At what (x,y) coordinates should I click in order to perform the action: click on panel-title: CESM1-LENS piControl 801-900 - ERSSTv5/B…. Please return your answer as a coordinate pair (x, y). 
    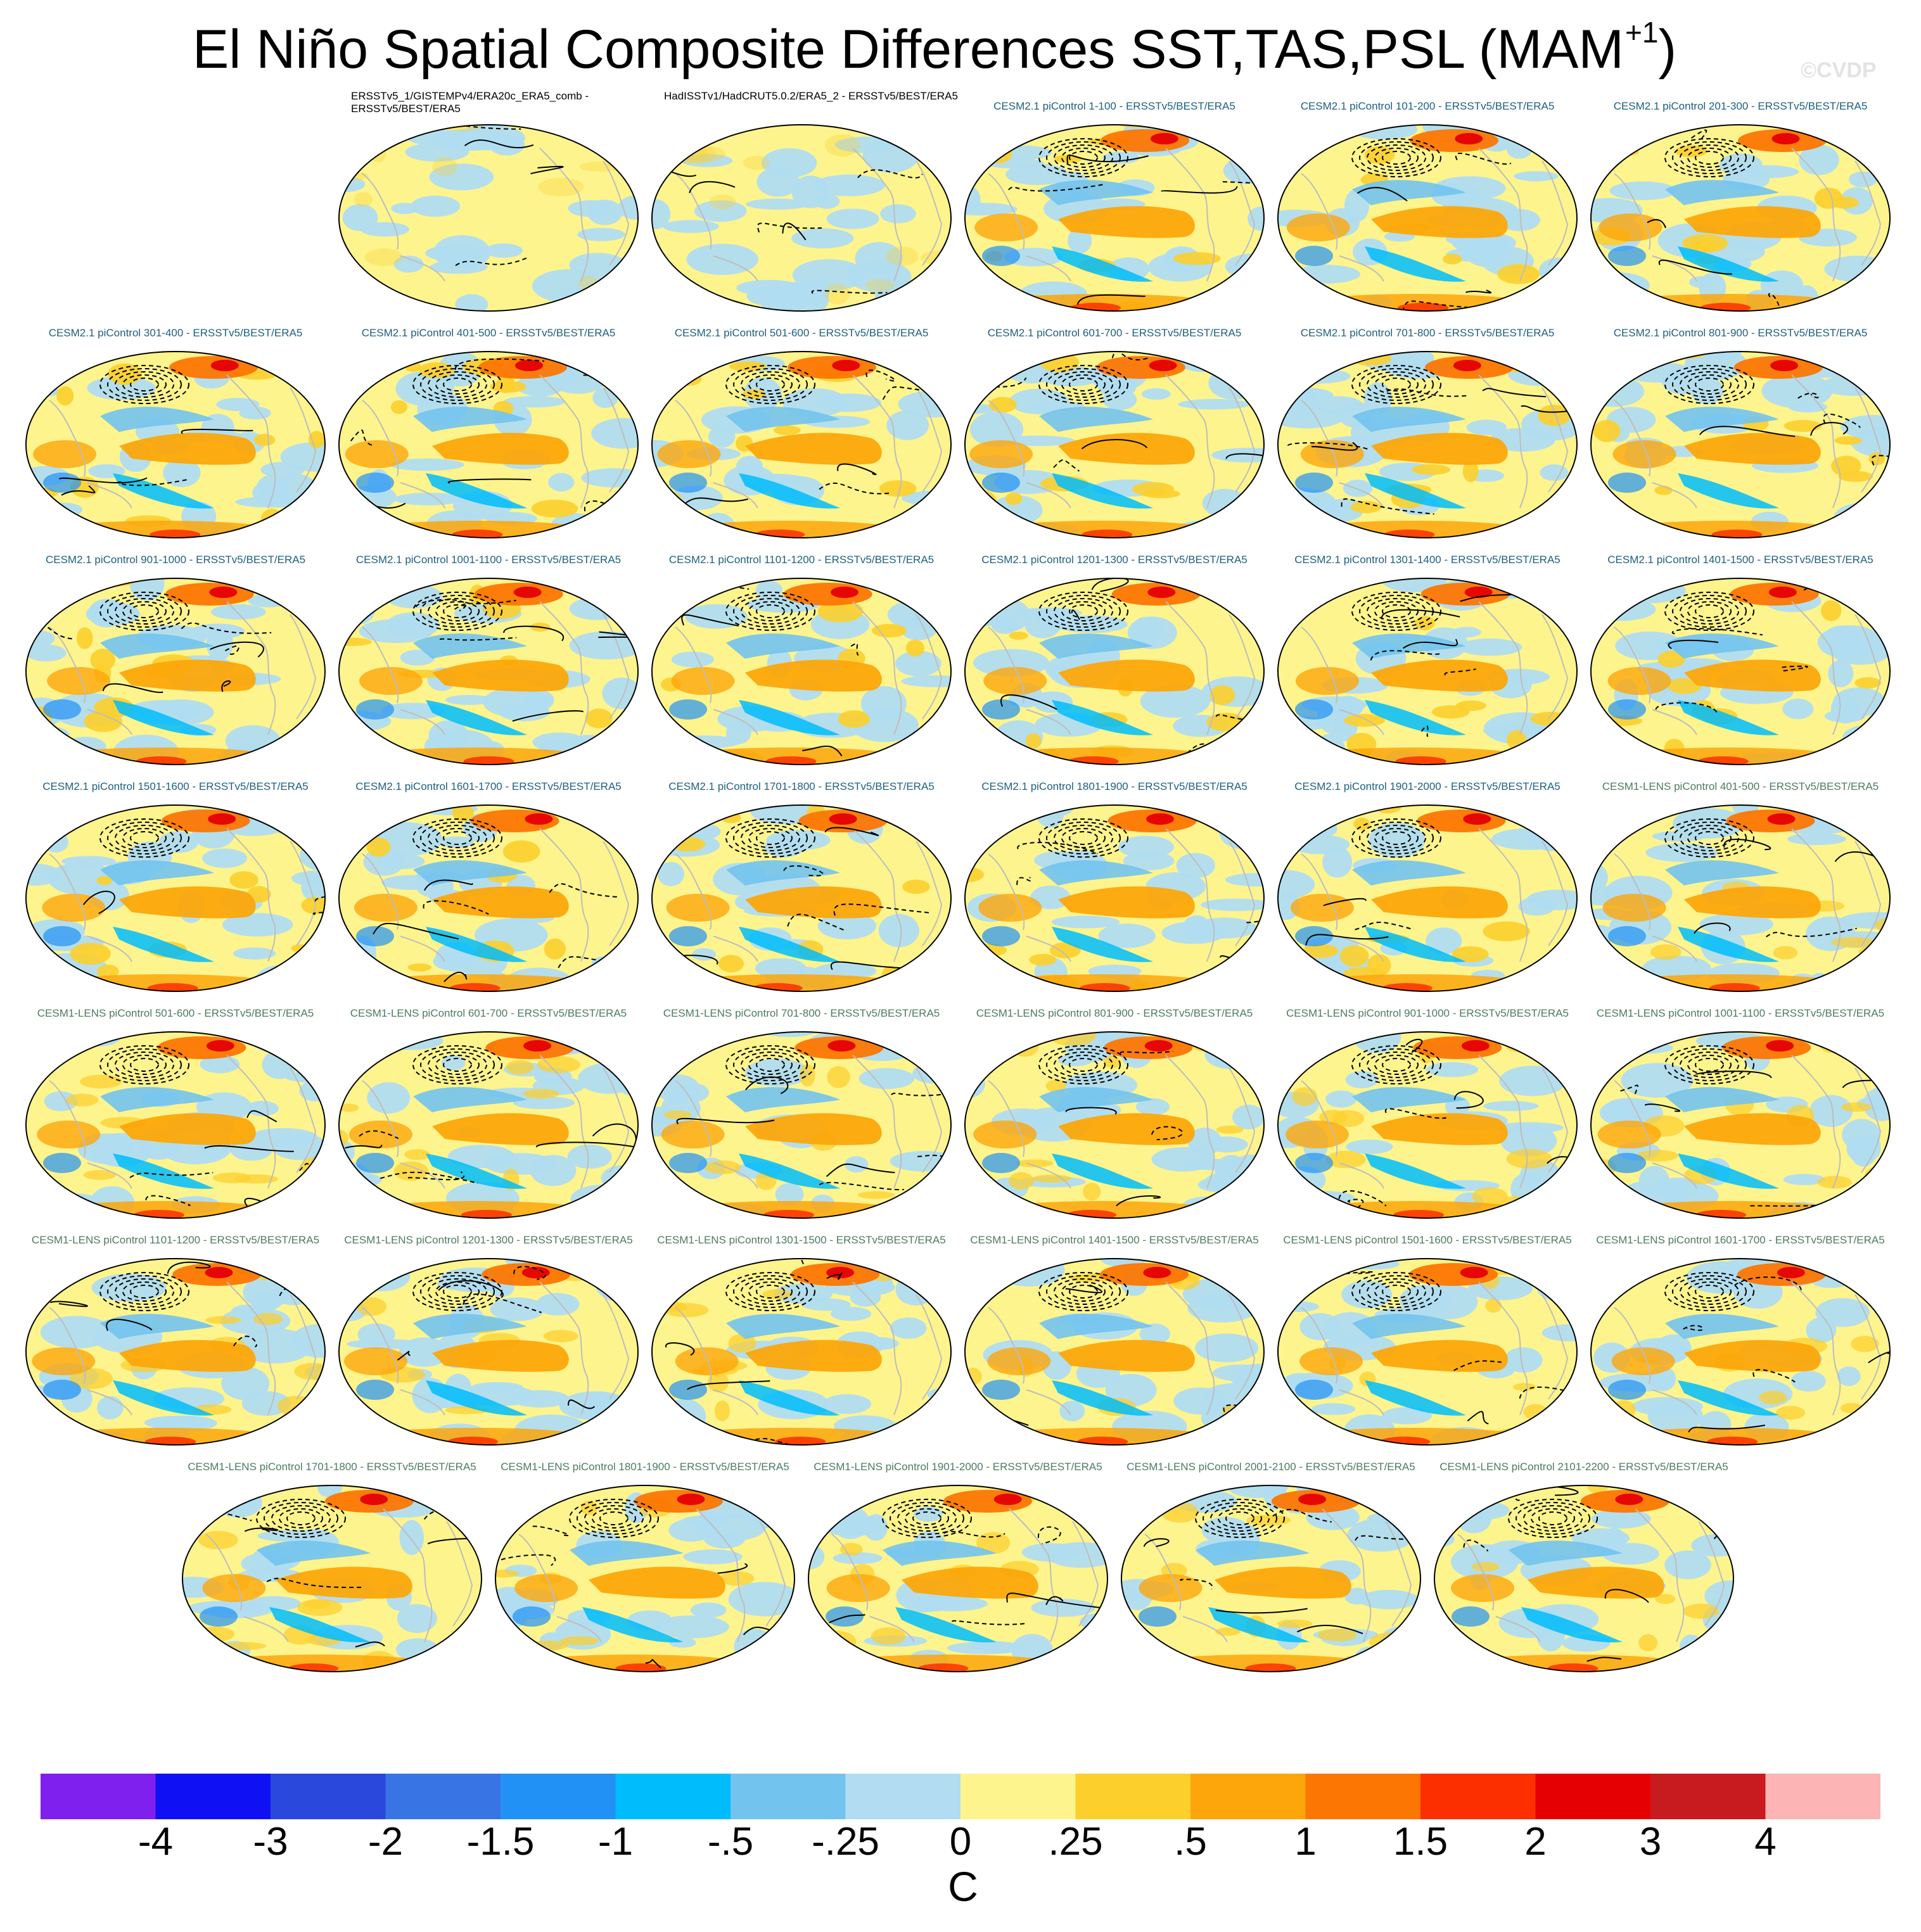
    Looking at the image, I should click on (1114, 1013).